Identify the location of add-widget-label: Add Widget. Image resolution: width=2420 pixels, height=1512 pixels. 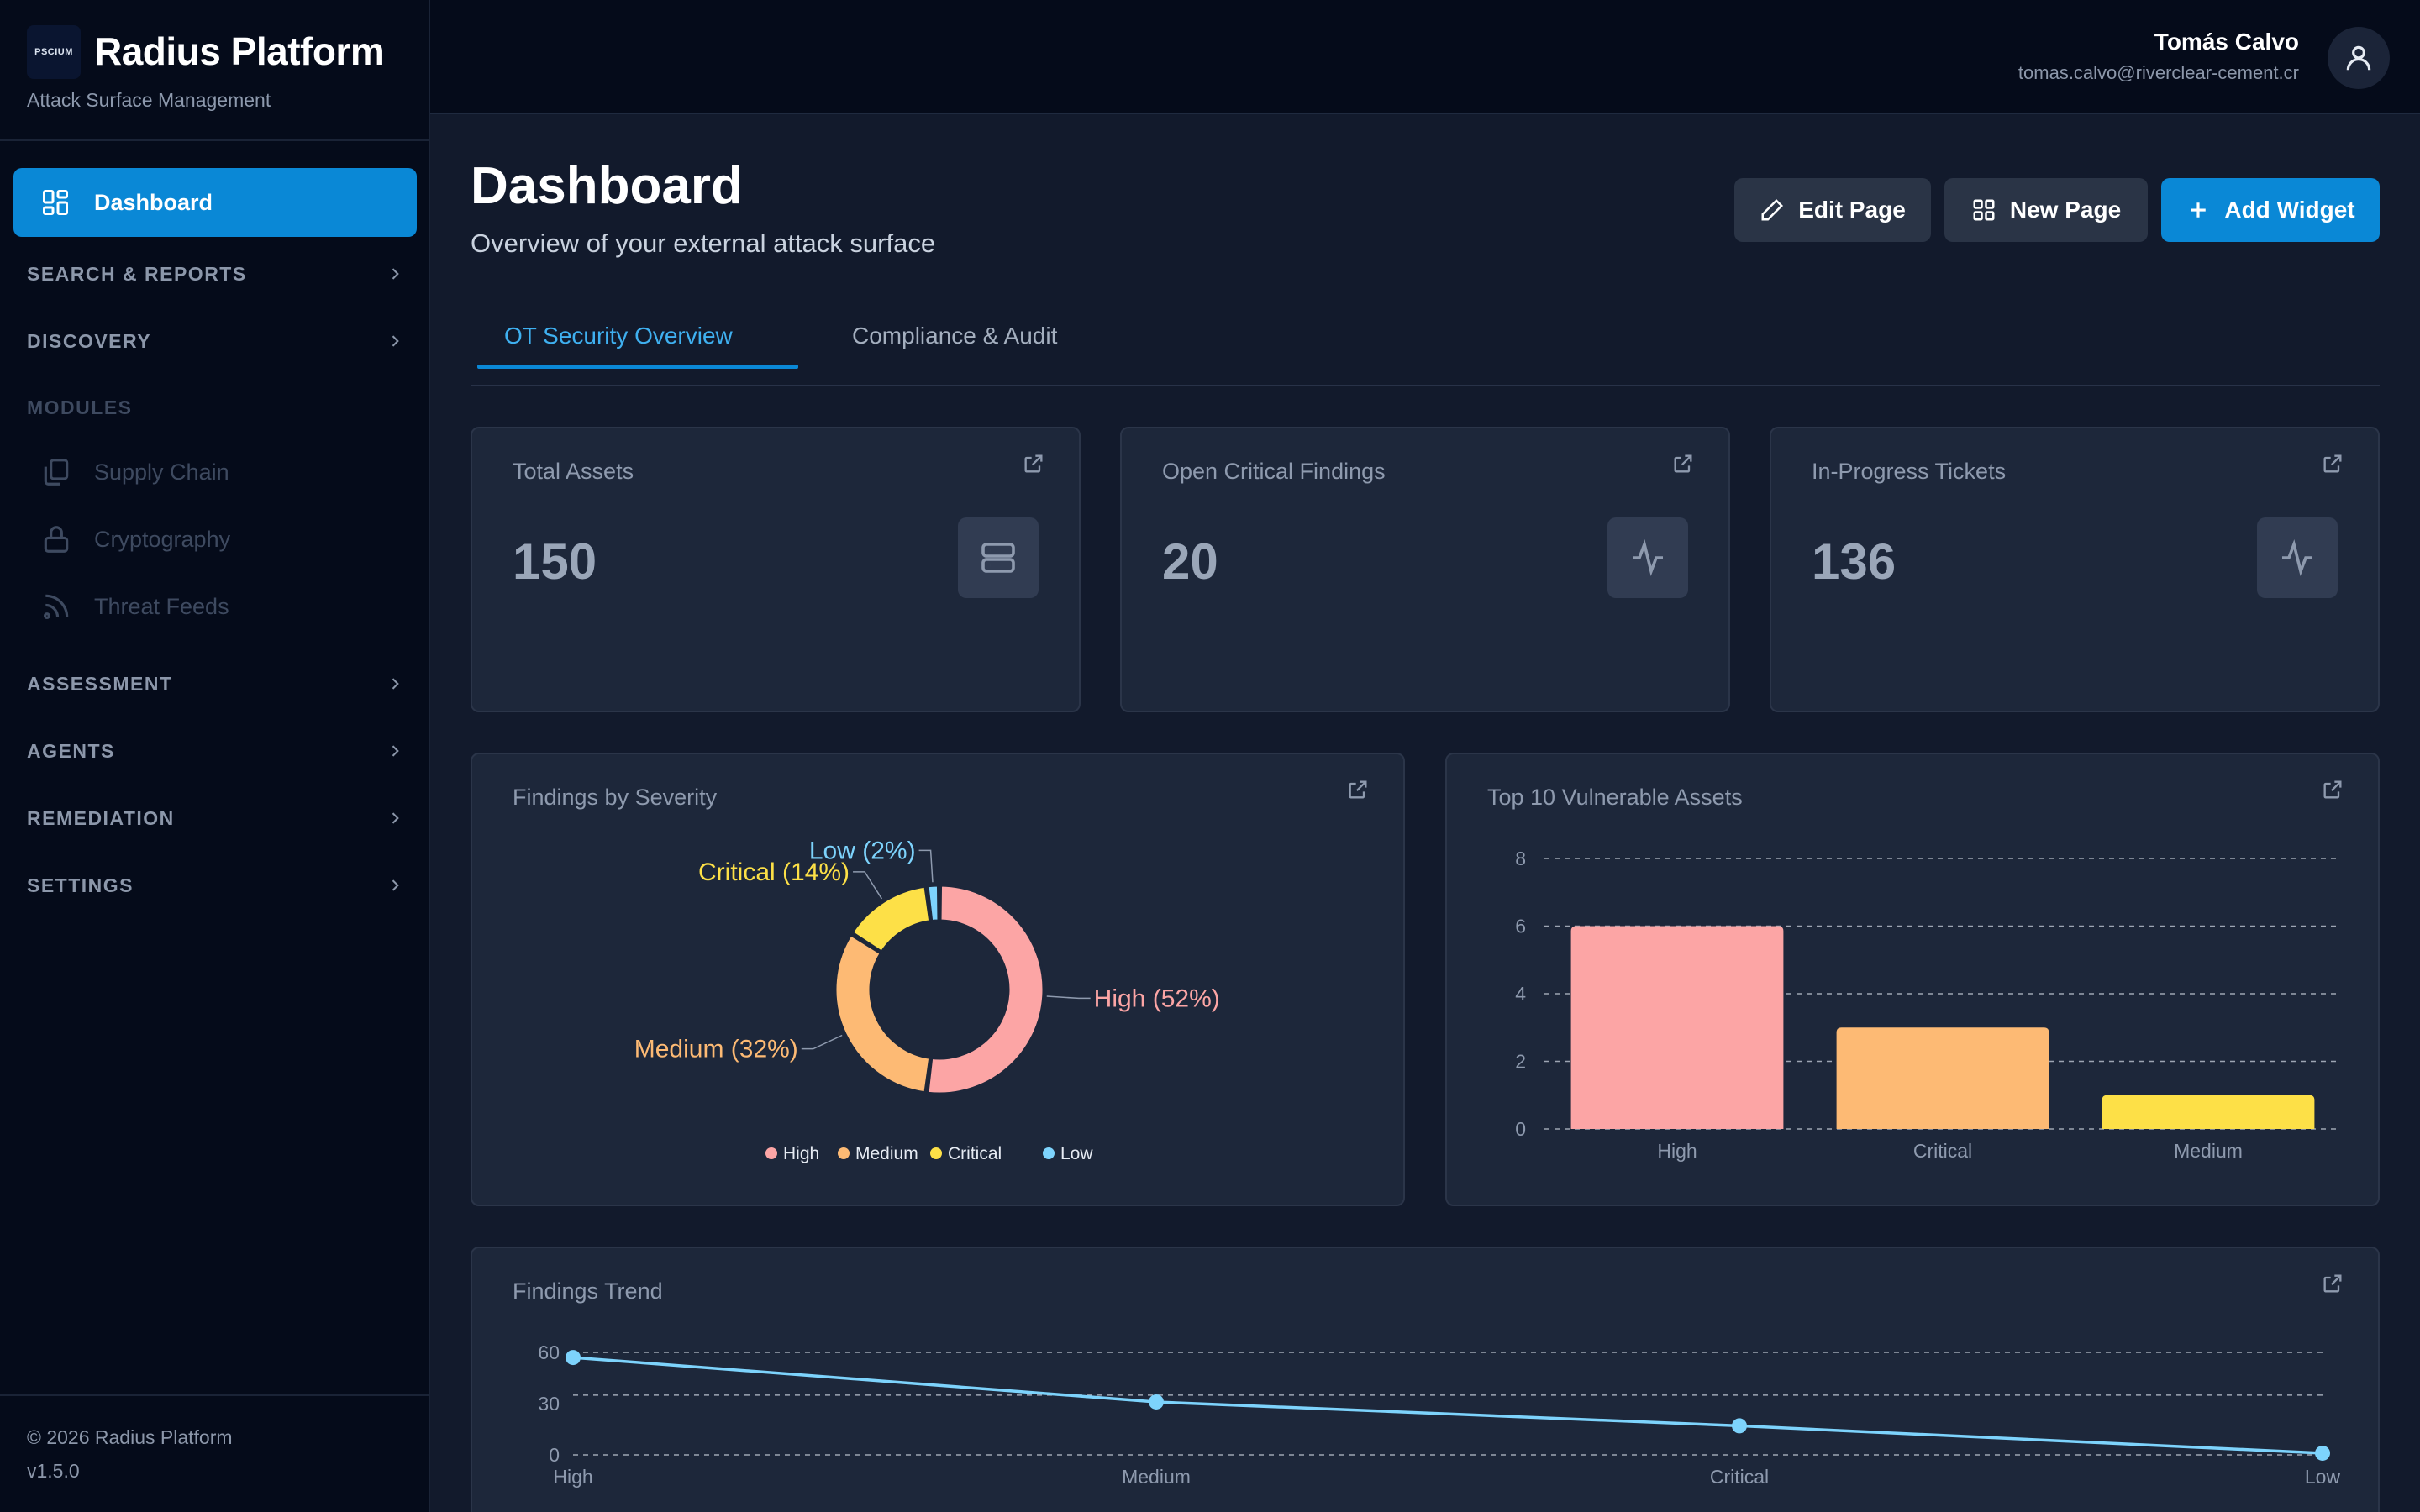
(2289, 210).